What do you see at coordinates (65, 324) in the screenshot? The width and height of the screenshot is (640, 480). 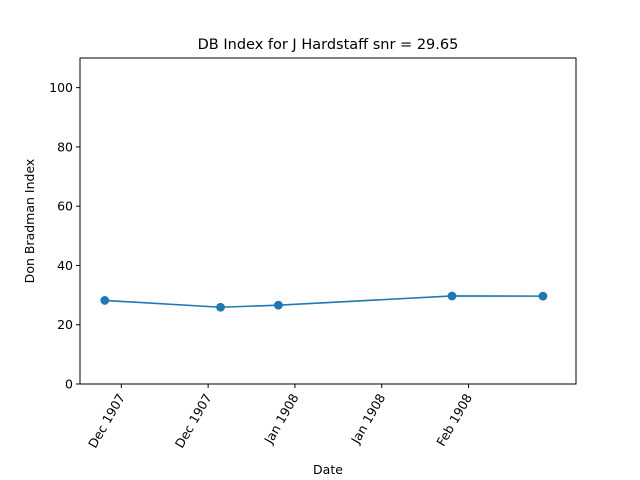 I see `y-tick-label: 20` at bounding box center [65, 324].